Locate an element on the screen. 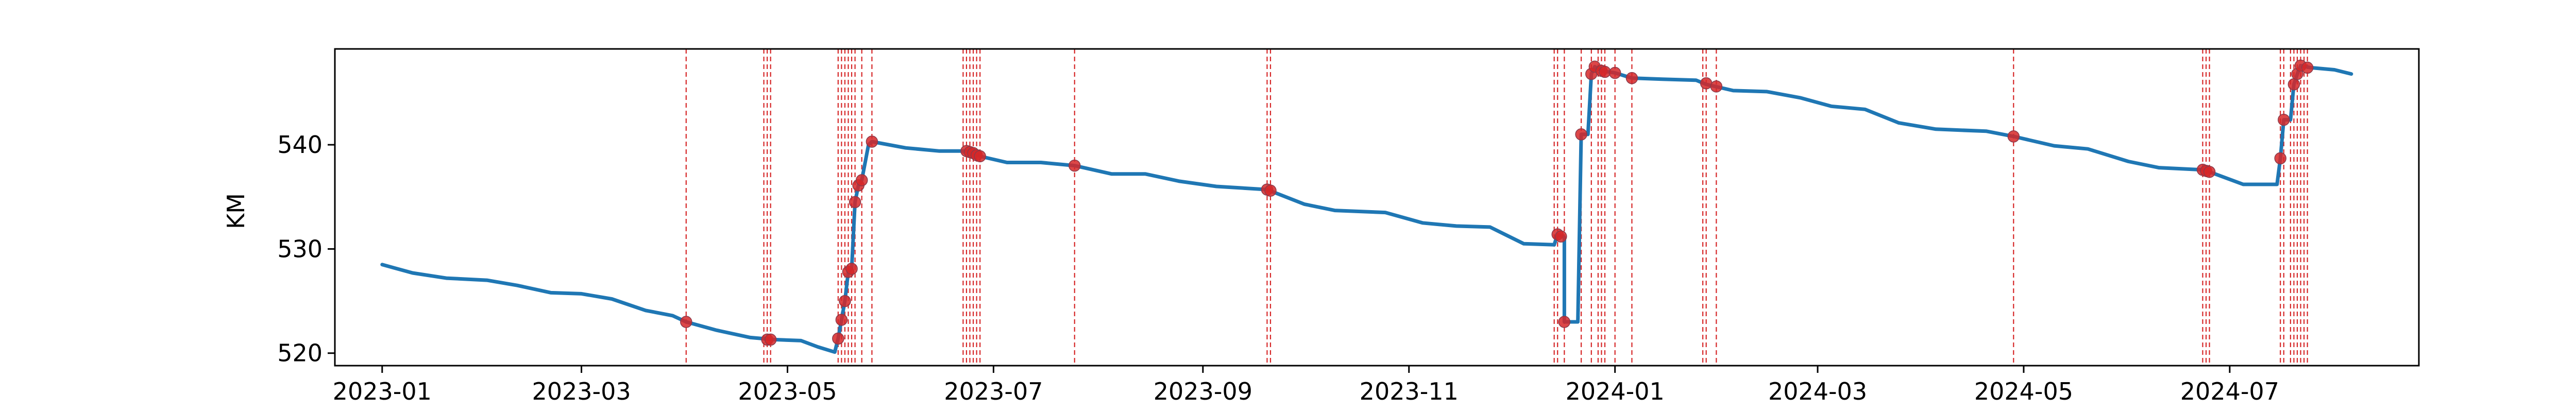 The width and height of the screenshot is (2576, 412). x-tick-label: 2023-05 is located at coordinates (787, 391).